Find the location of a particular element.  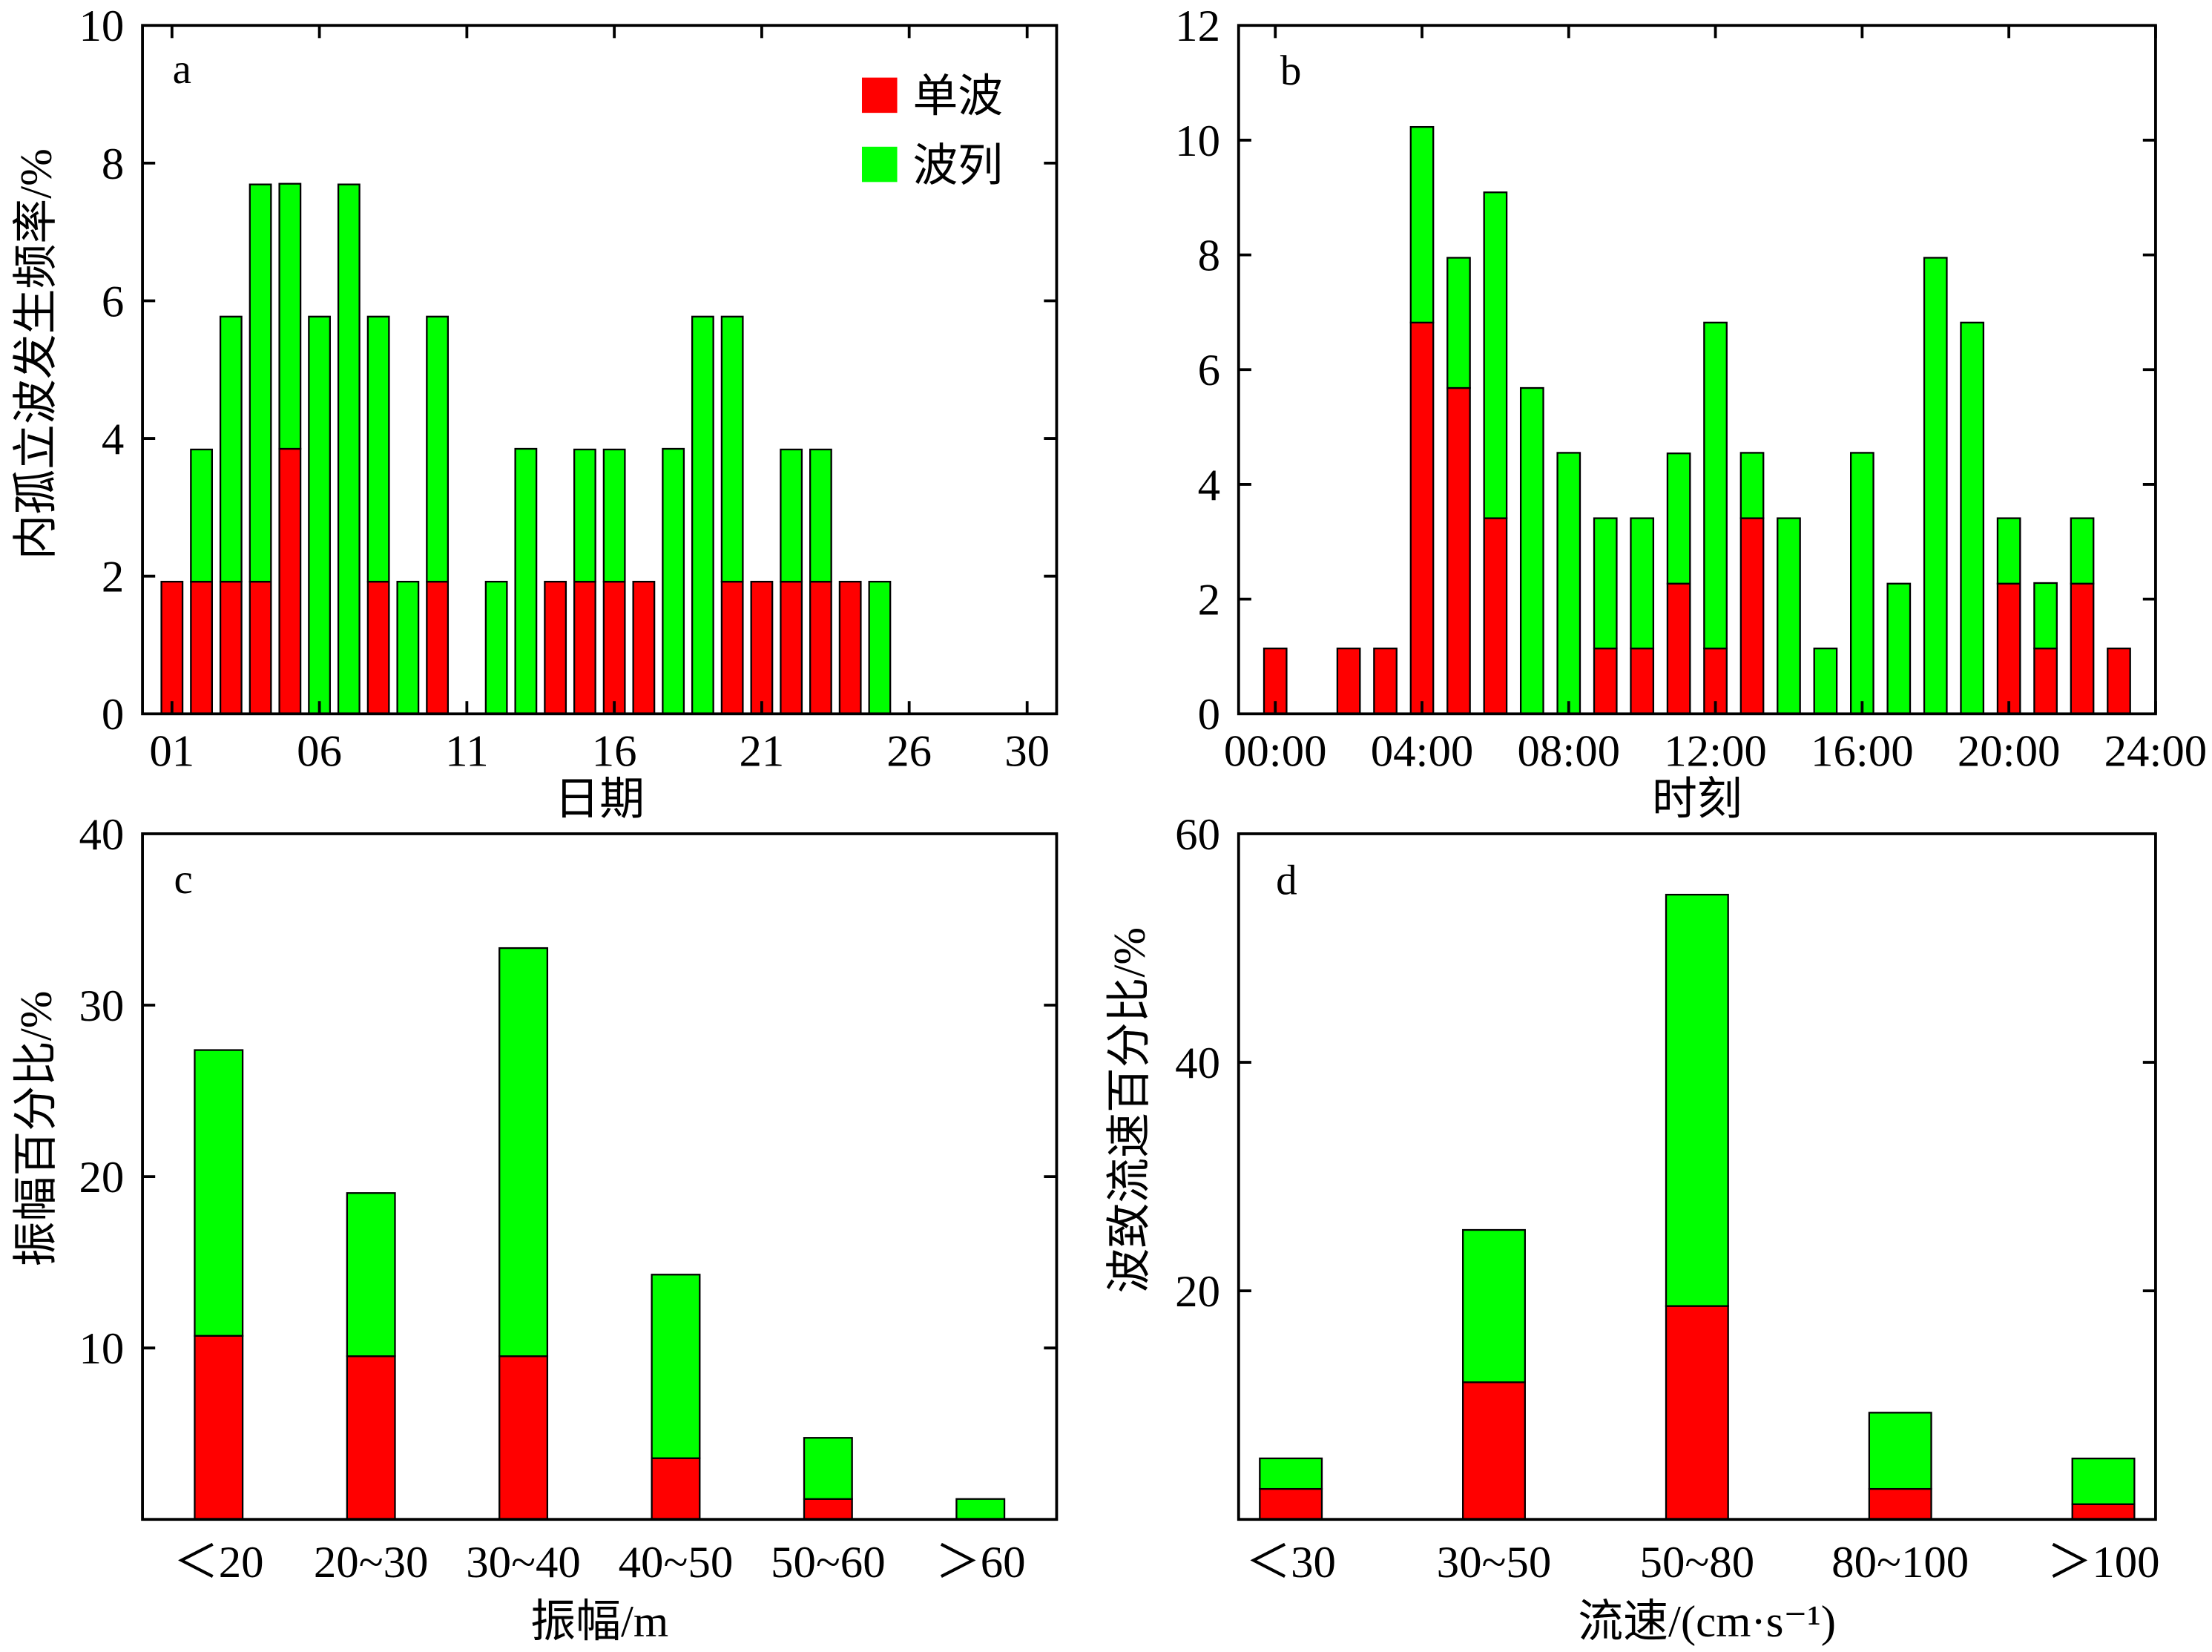

category-label: 40~50 is located at coordinates (676, 1562).